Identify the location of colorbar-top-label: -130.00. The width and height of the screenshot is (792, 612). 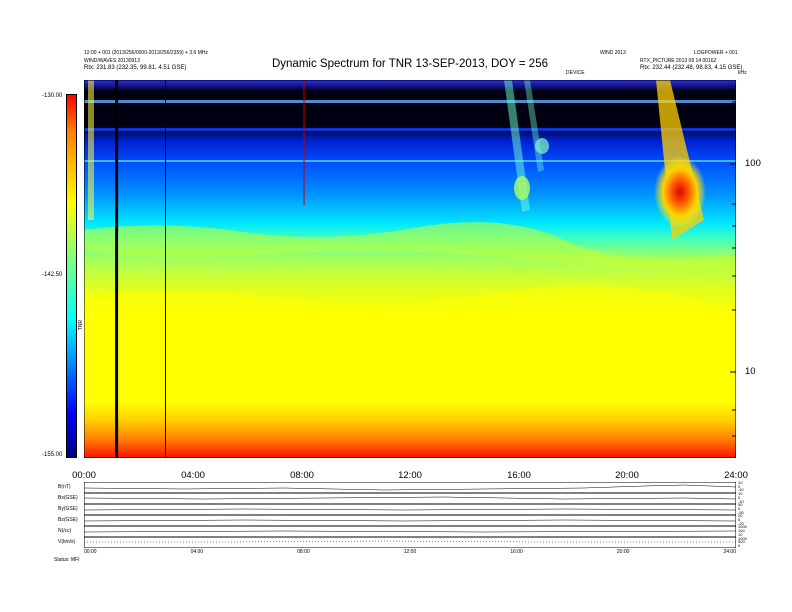
(52, 96).